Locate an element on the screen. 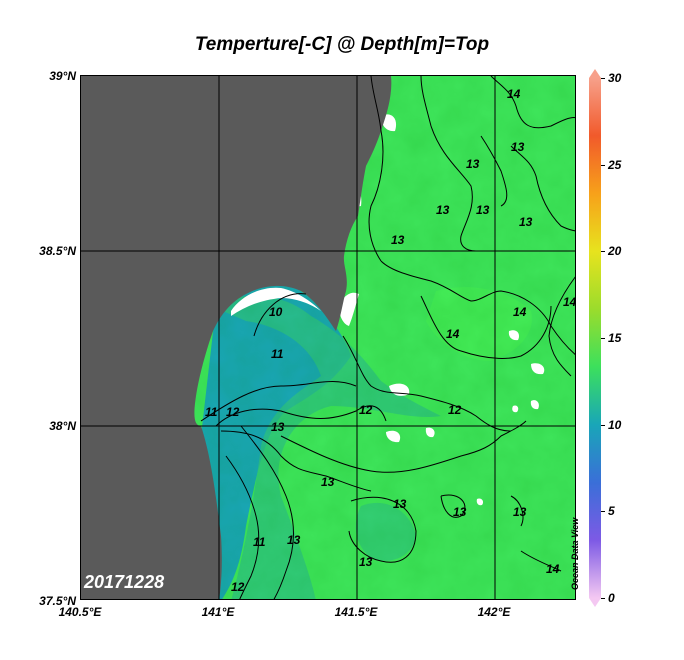  x-tick-label: 142°E is located at coordinates (494, 612).